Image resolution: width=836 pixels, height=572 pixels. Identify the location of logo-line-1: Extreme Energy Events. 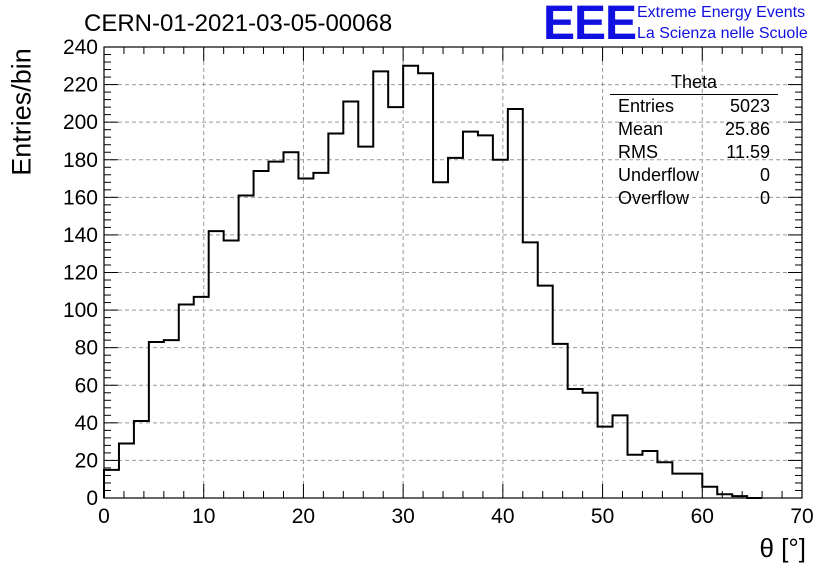
(721, 12).